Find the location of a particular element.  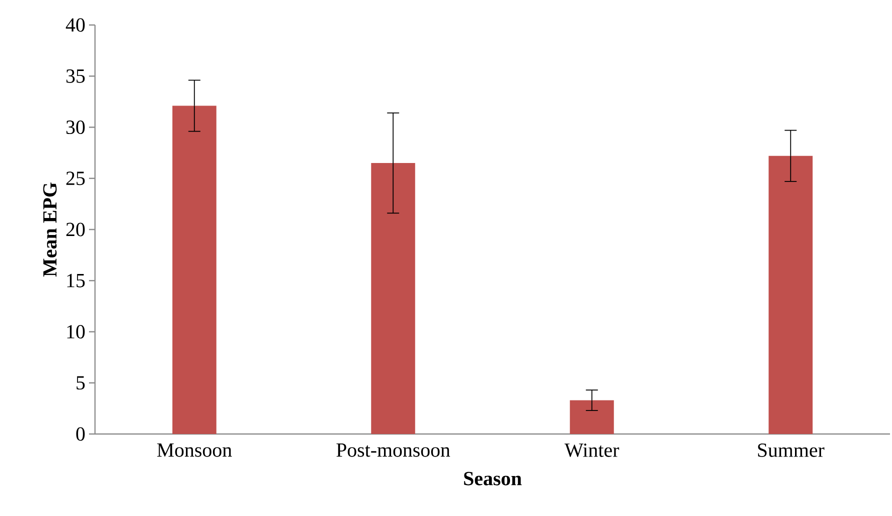

x-tick-label: Winter is located at coordinates (592, 451).